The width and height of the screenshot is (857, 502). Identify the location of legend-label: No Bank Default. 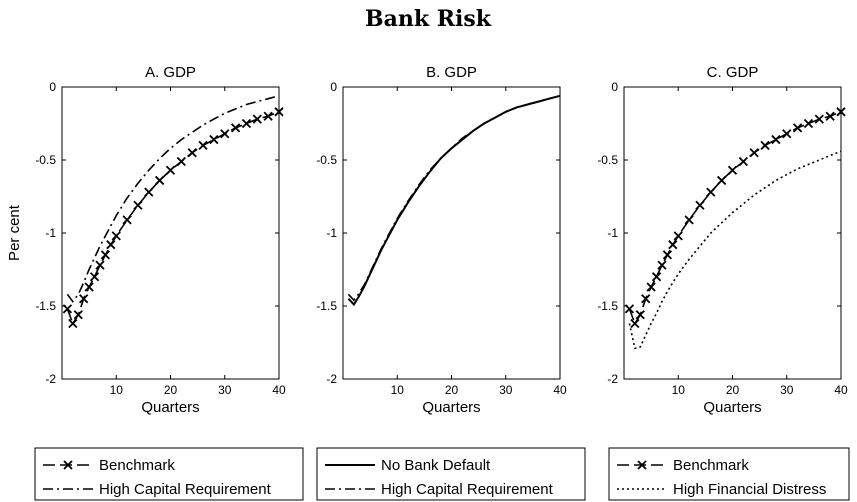
(436, 465).